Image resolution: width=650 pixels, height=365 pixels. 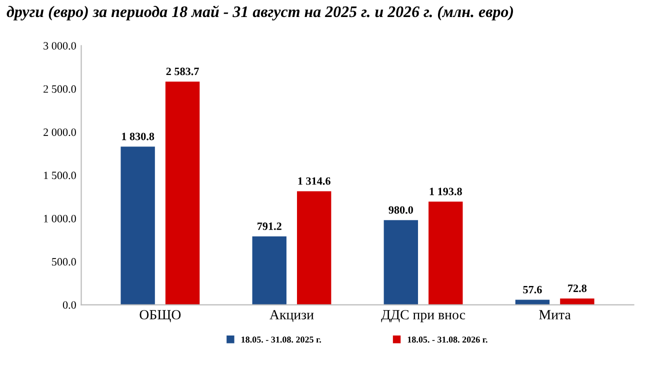 What do you see at coordinates (64, 262) in the screenshot?
I see `y-tick-label: 500.0` at bounding box center [64, 262].